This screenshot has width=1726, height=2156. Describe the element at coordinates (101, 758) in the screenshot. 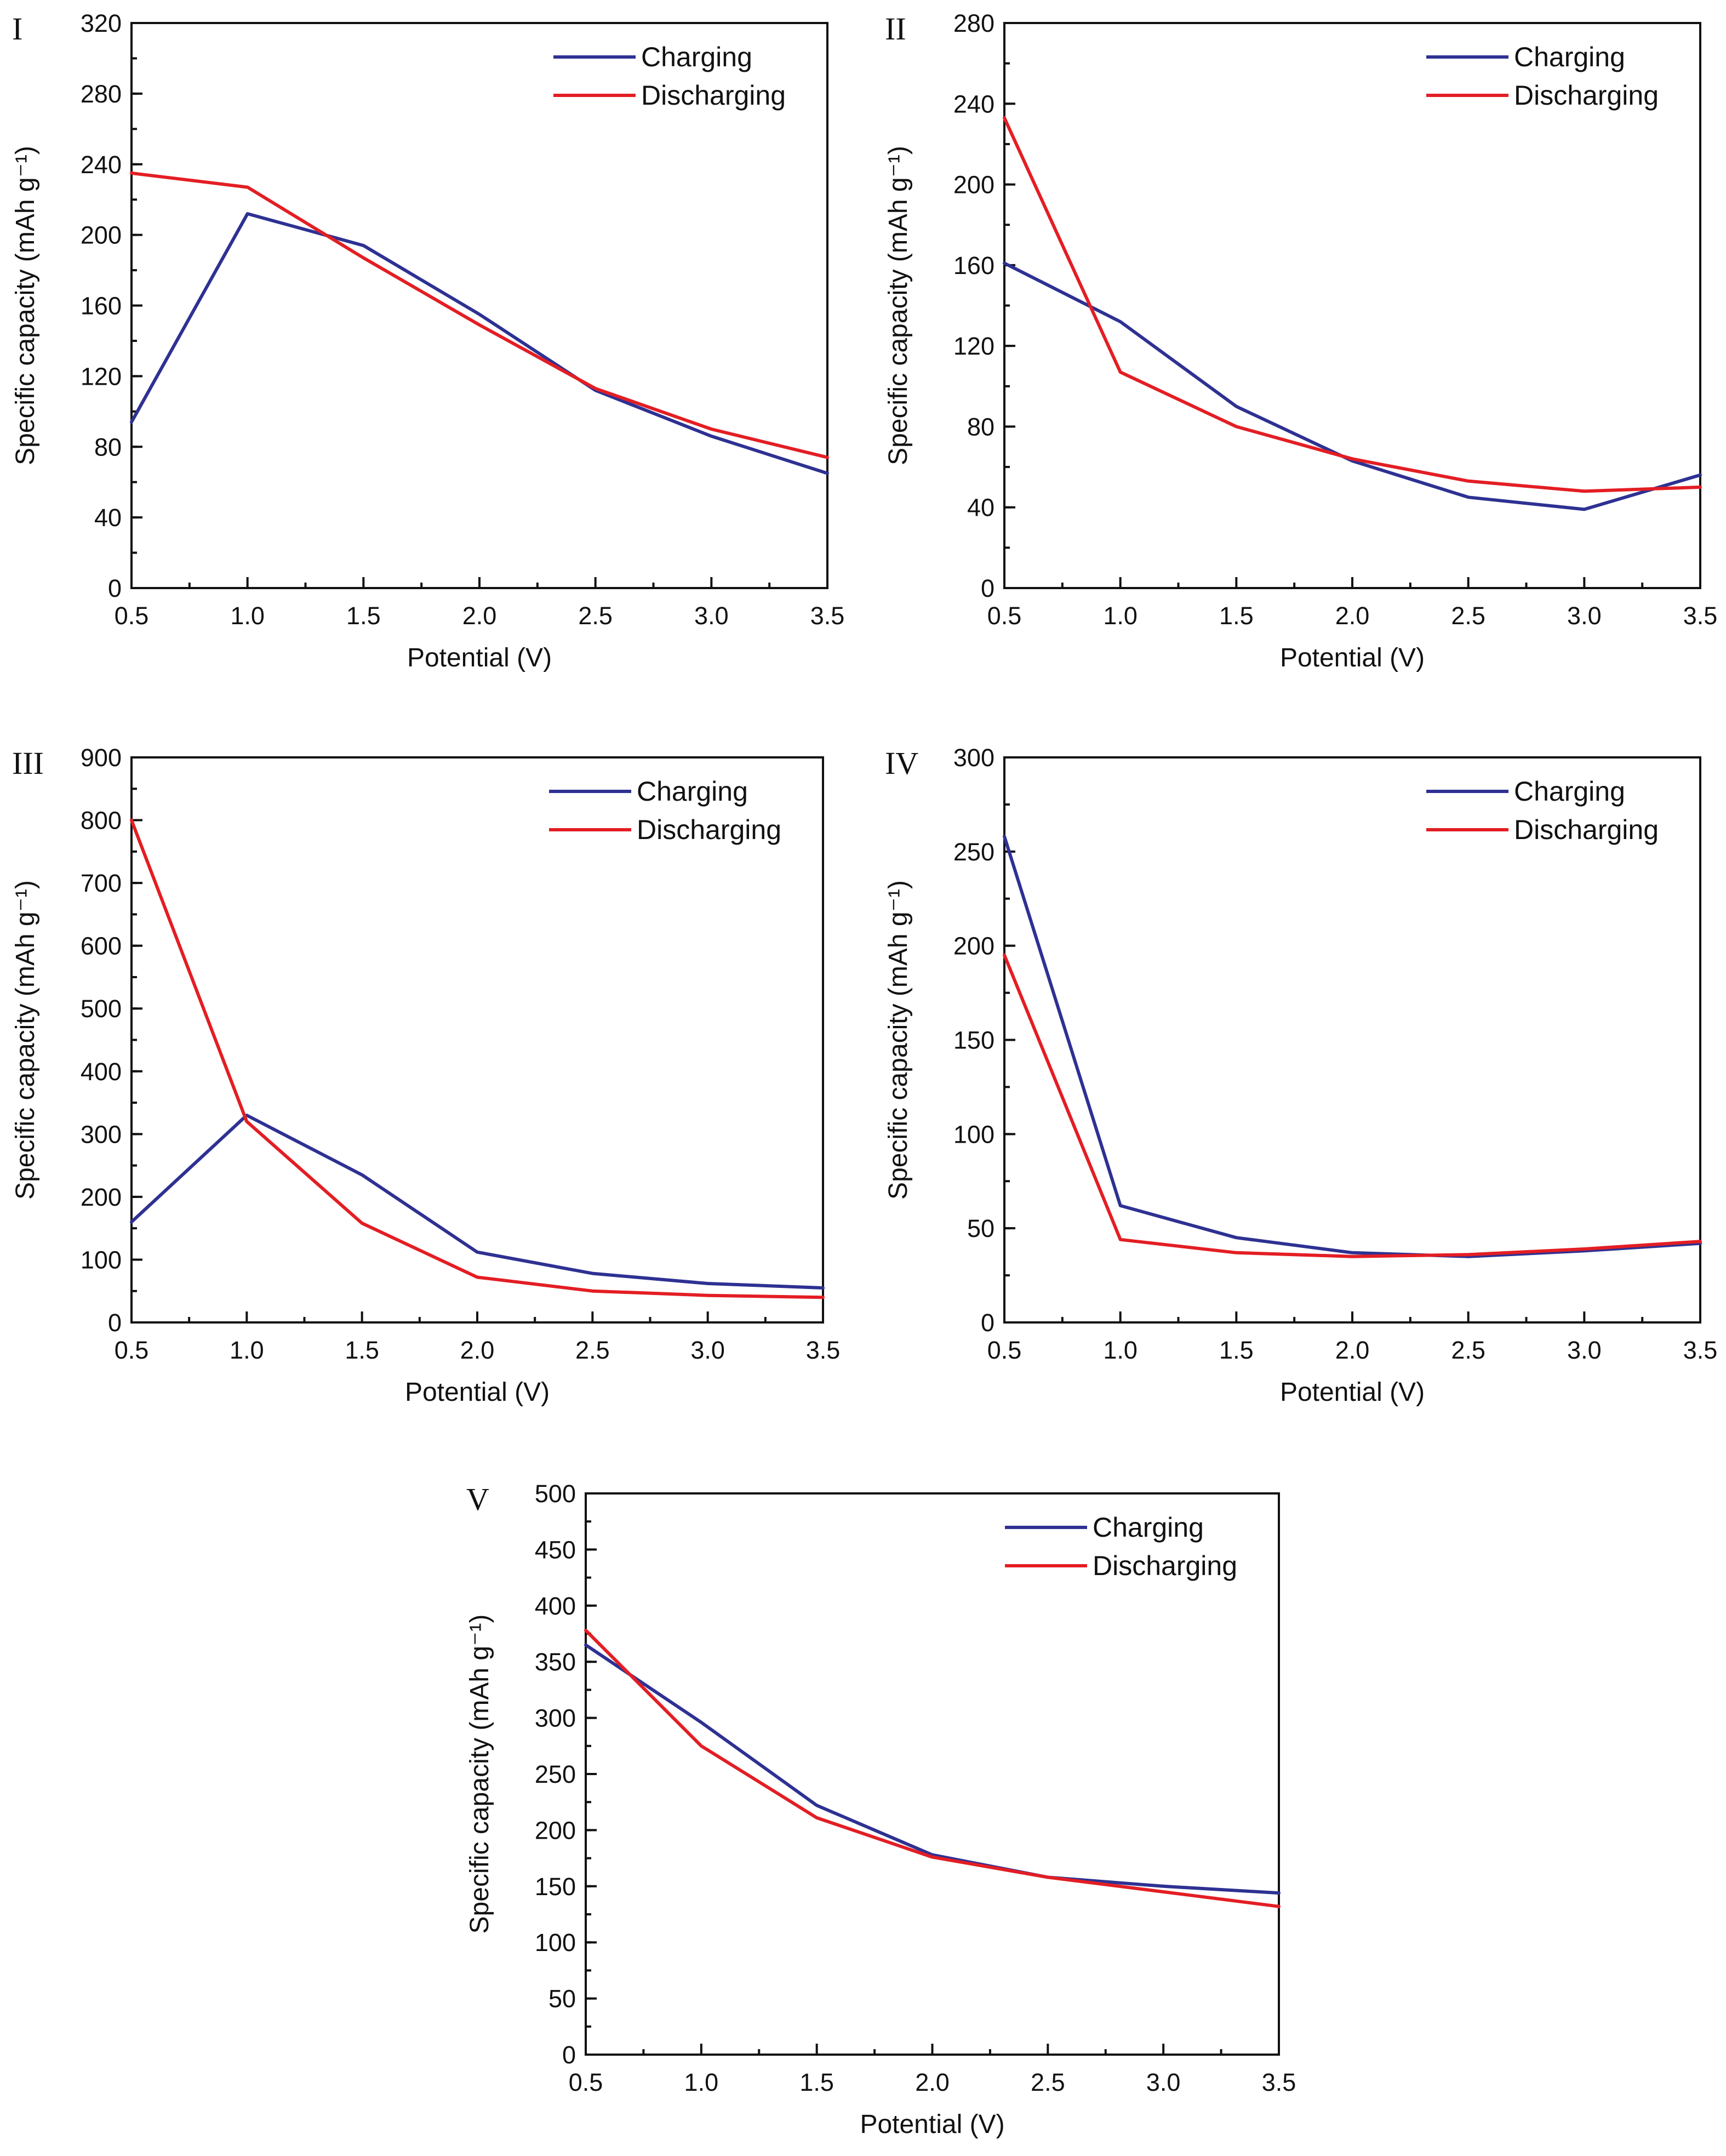

I see `y-tick-label: 900` at that location.